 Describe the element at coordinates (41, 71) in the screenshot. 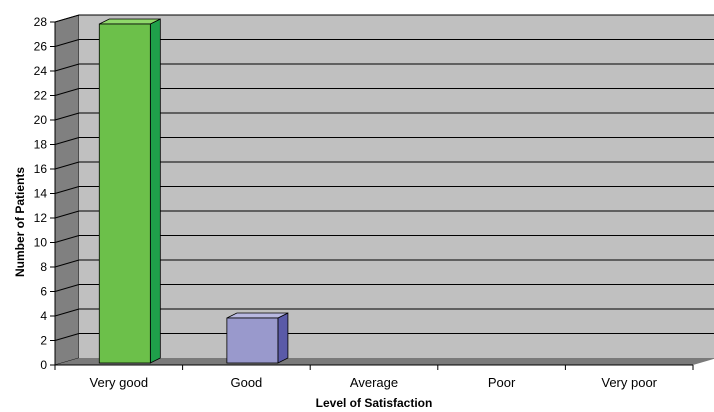

I see `y-tick-label: 24` at that location.